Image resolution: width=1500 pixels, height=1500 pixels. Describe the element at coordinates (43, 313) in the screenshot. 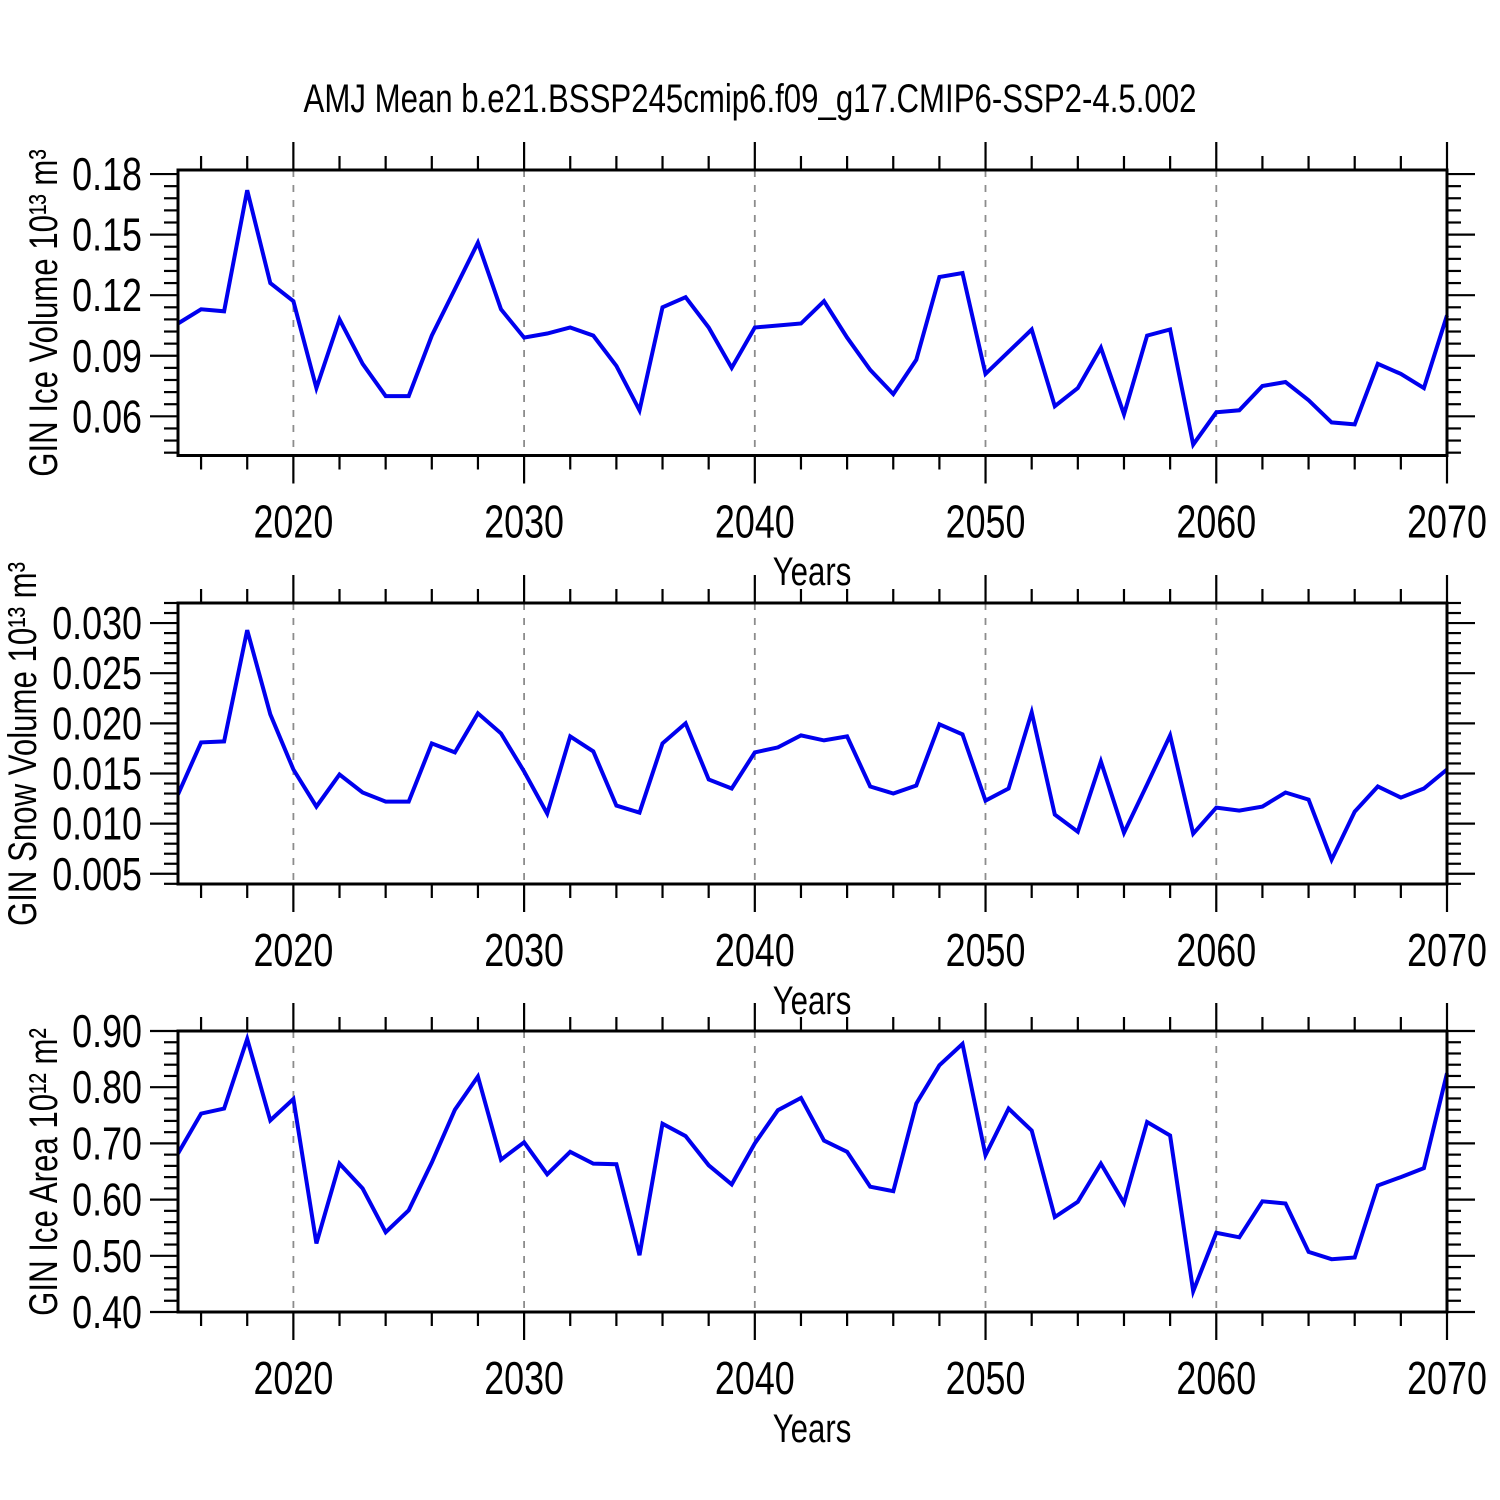

I see `y-axis-label-ice-volume: GIN Ice Volume 10¹³ m³` at that location.